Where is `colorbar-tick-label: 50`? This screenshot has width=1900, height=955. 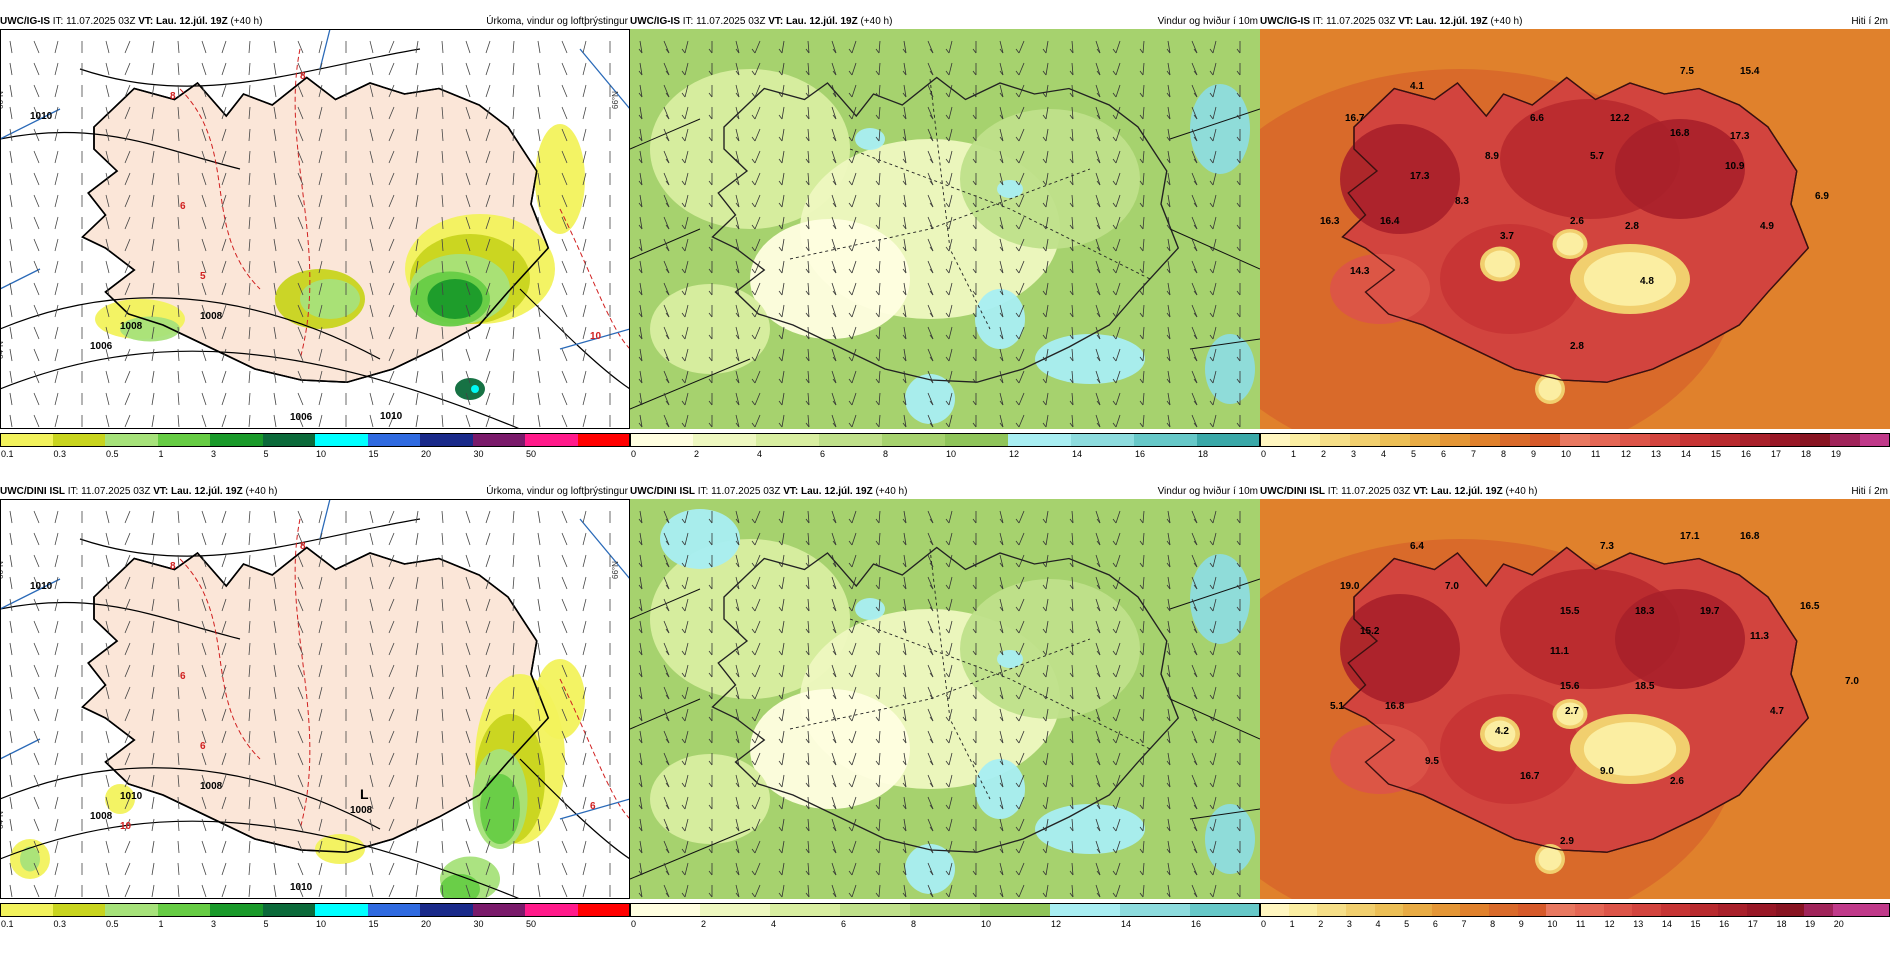
colorbar-tick-label: 50 is located at coordinates (531, 924).